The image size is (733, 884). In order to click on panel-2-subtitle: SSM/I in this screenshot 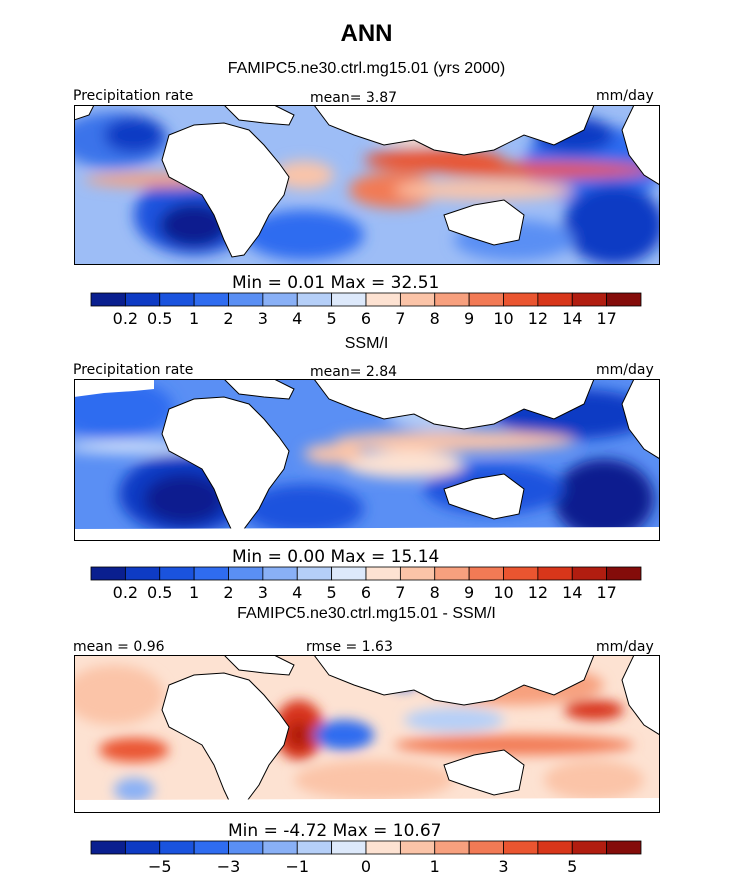, I will do `click(366, 343)`.